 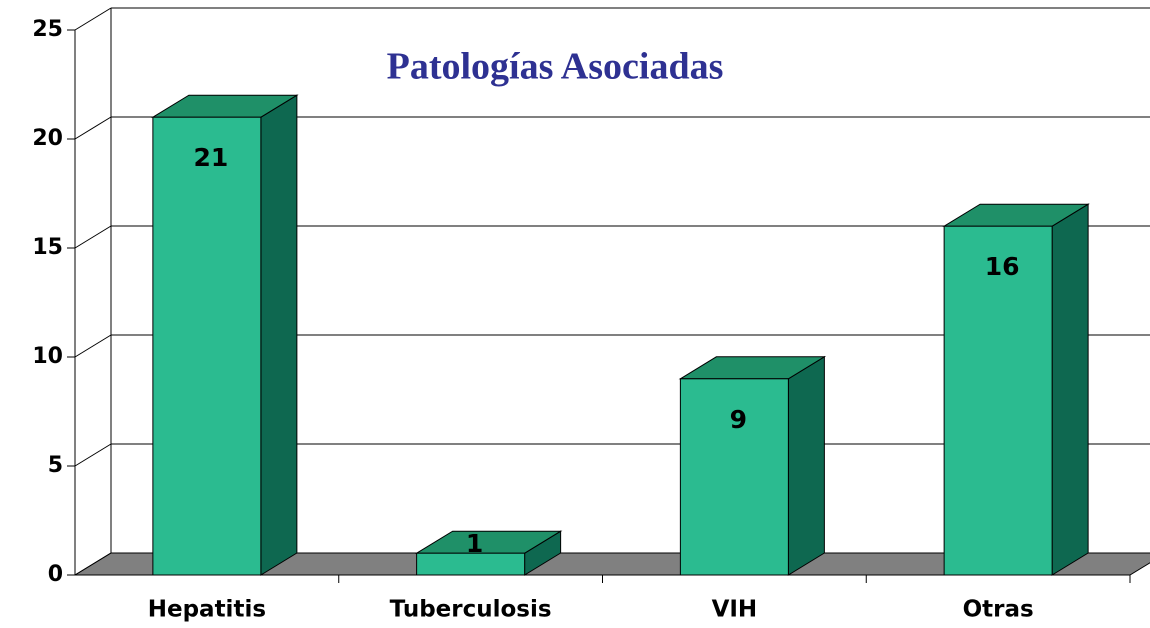 I want to click on value-label: 21, so click(x=210, y=157).